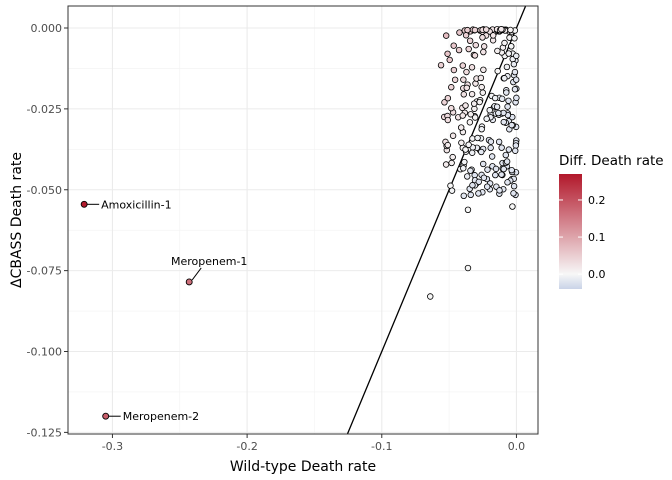 The height and width of the screenshot is (480, 672). I want to click on x-tick-label: -0.2, so click(246, 446).